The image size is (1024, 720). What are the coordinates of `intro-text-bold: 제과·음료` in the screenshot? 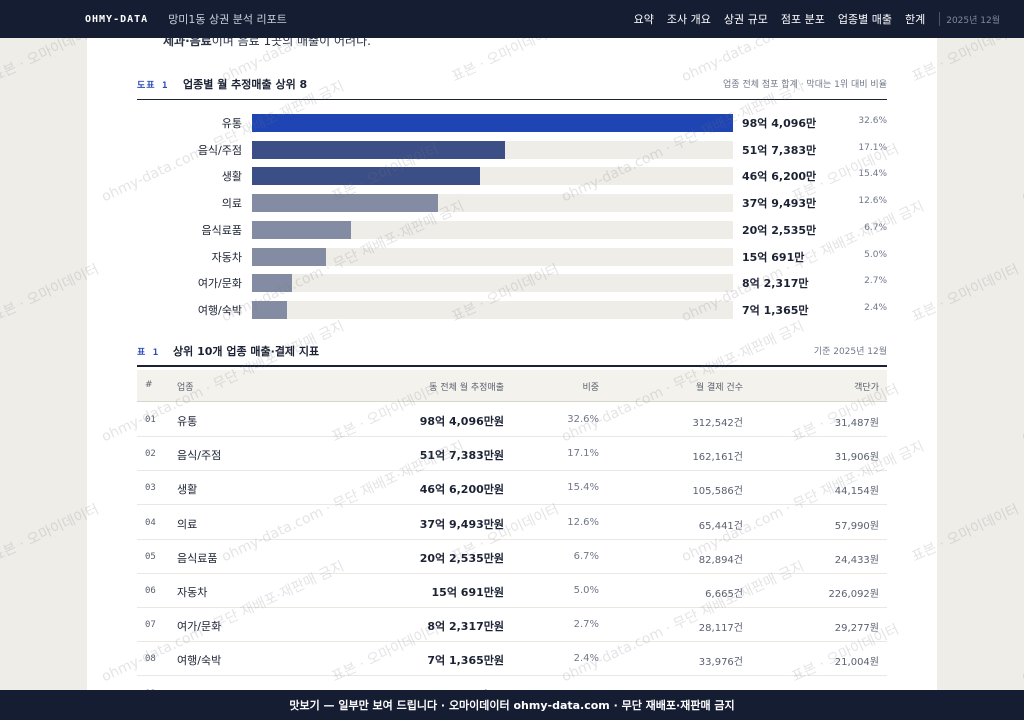 It's located at (187, 43).